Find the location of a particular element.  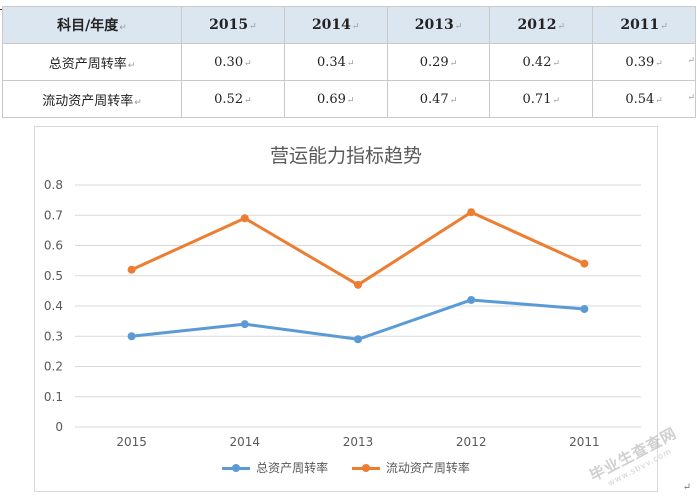

y-tick-label: 0.8 is located at coordinates (53, 185).